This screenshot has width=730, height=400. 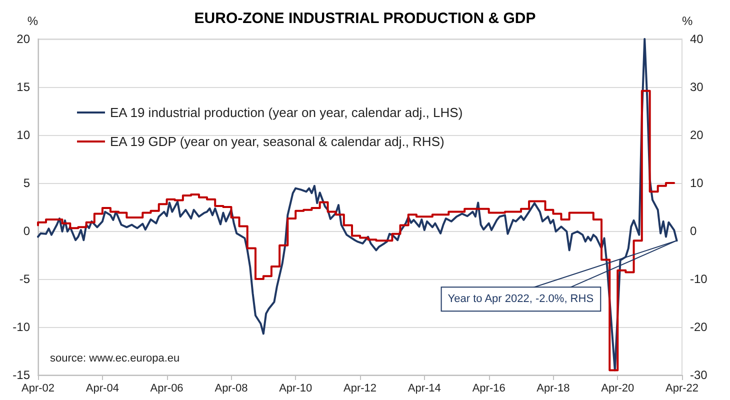 What do you see at coordinates (682, 388) in the screenshot?
I see `x-tick-label: Apr-22` at bounding box center [682, 388].